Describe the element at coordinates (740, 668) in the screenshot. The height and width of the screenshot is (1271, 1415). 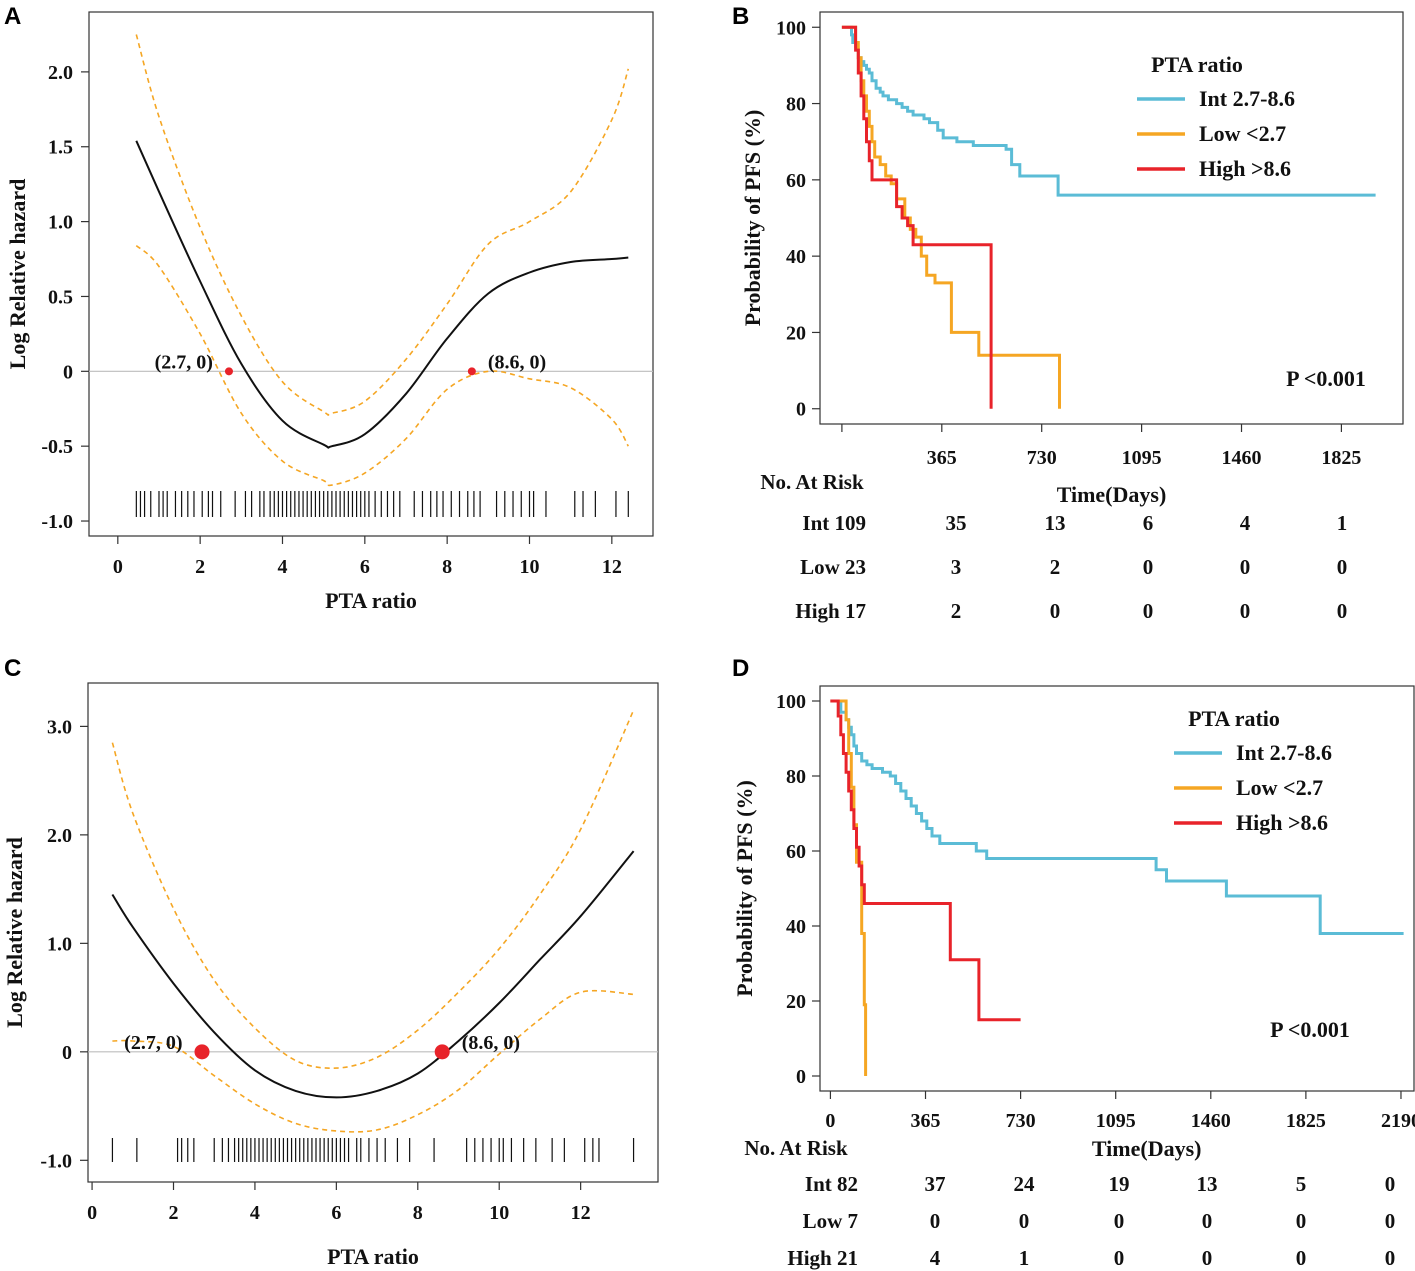
I see `panel-letter-d: D` at that location.